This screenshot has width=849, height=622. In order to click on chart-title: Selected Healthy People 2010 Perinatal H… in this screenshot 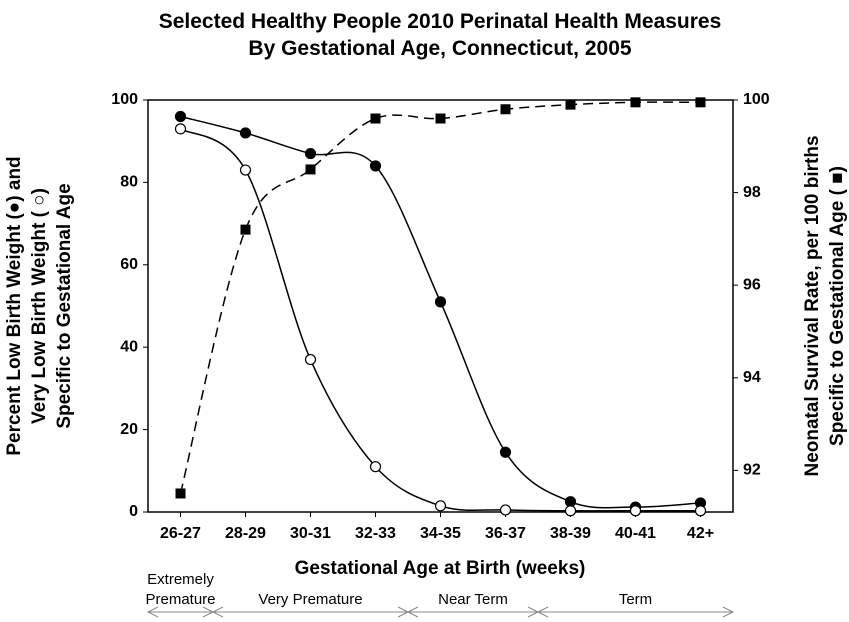, I will do `click(440, 21)`.